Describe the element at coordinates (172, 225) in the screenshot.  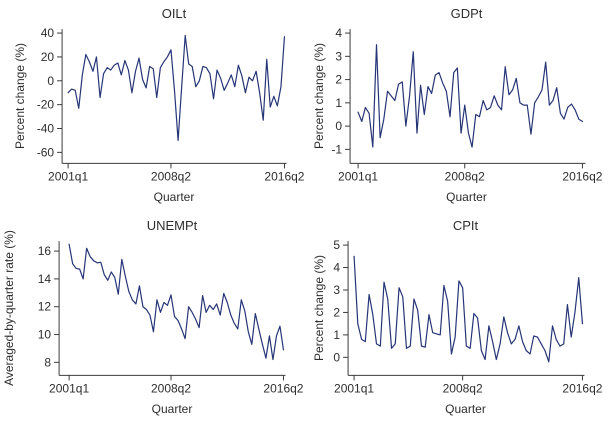
I see `chart-title-unempt: UNEMPt` at that location.